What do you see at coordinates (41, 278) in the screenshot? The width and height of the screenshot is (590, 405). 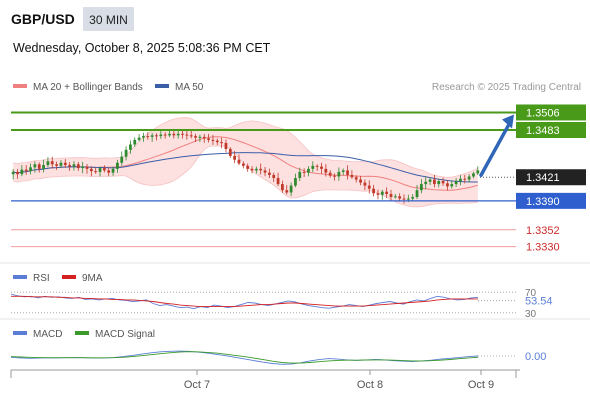 I see `rsi-legend-label: RSI` at bounding box center [41, 278].